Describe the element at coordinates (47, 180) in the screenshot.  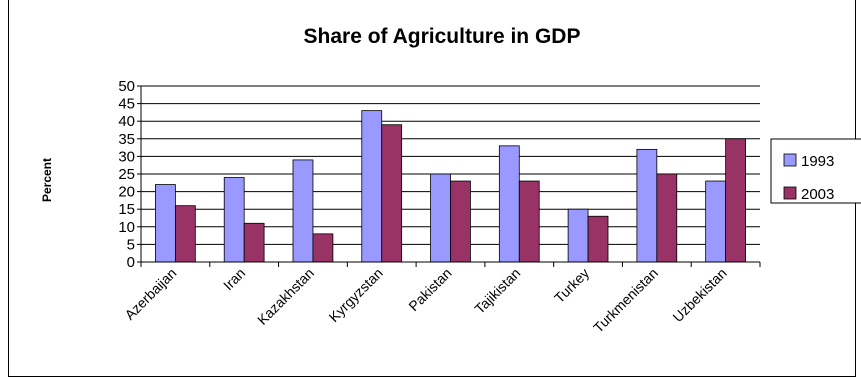
I see `y-axis-label: Percent` at that location.